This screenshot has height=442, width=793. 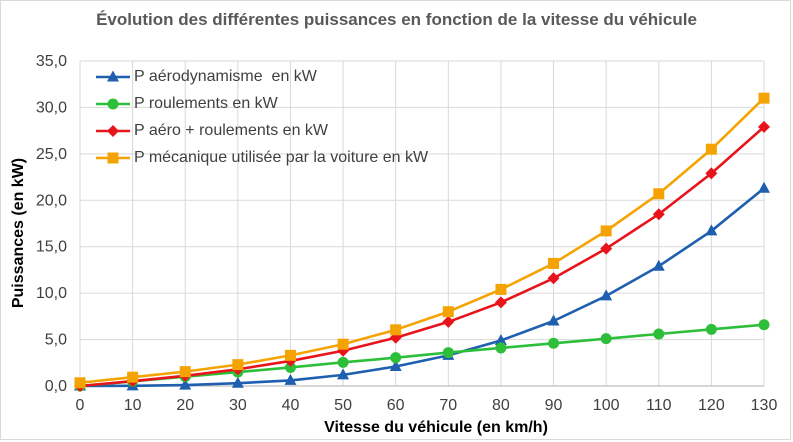 What do you see at coordinates (436, 427) in the screenshot?
I see `x-axis-title: Vitesse du véhicule (en km/h)` at bounding box center [436, 427].